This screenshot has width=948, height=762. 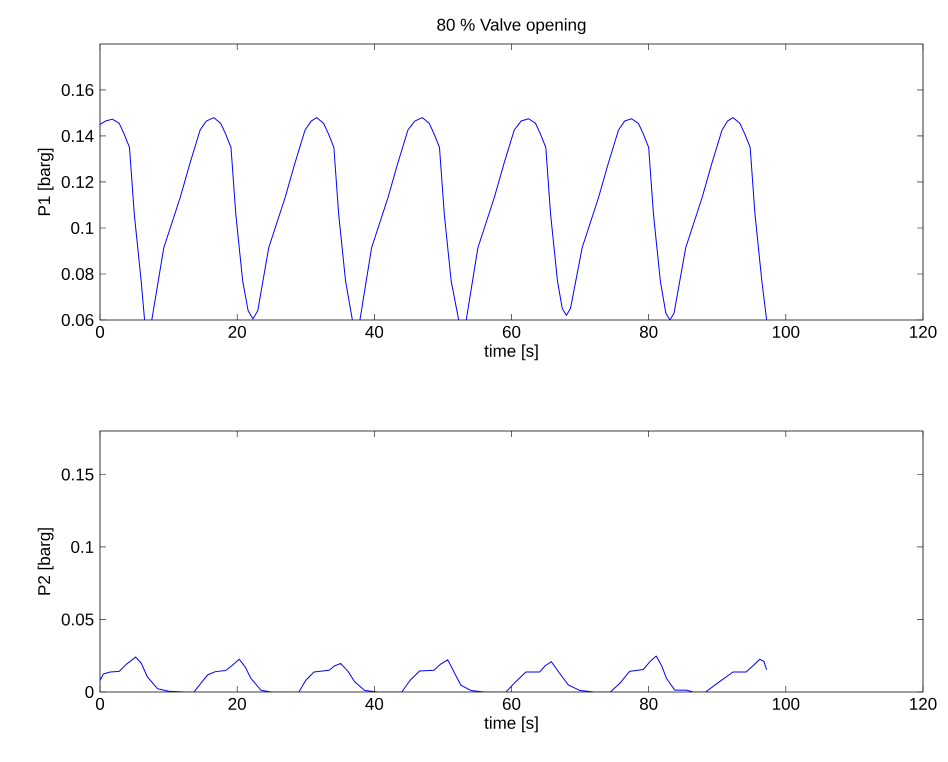 What do you see at coordinates (78, 474) in the screenshot?
I see `y-tick-label: 0.15` at bounding box center [78, 474].